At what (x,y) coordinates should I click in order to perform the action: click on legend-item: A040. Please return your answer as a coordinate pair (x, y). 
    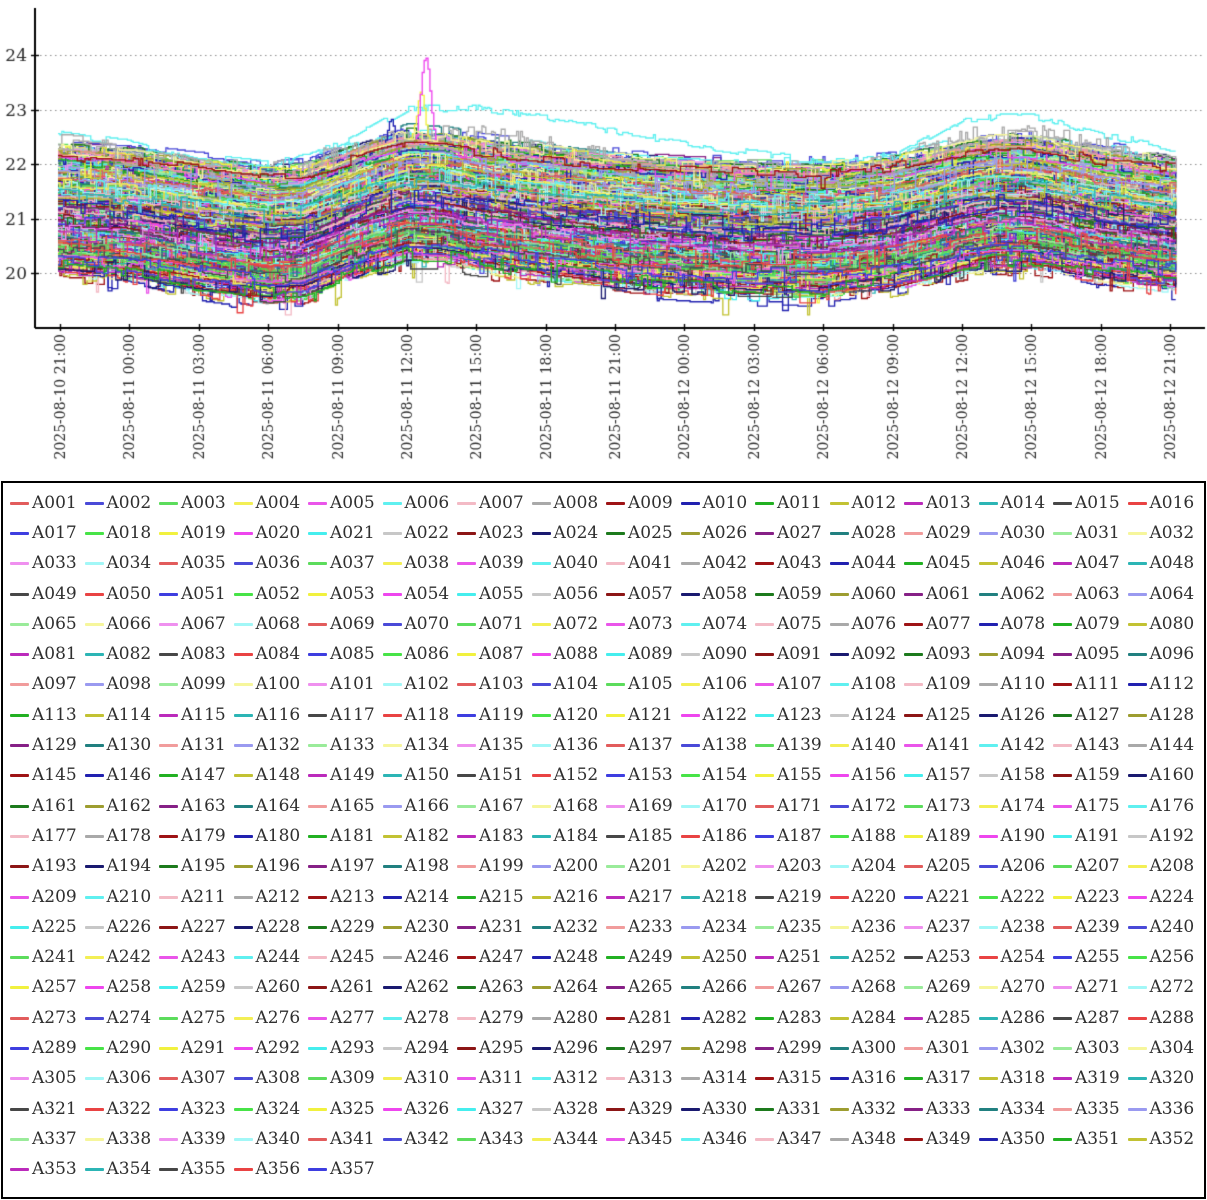
    Looking at the image, I should click on (569, 564).